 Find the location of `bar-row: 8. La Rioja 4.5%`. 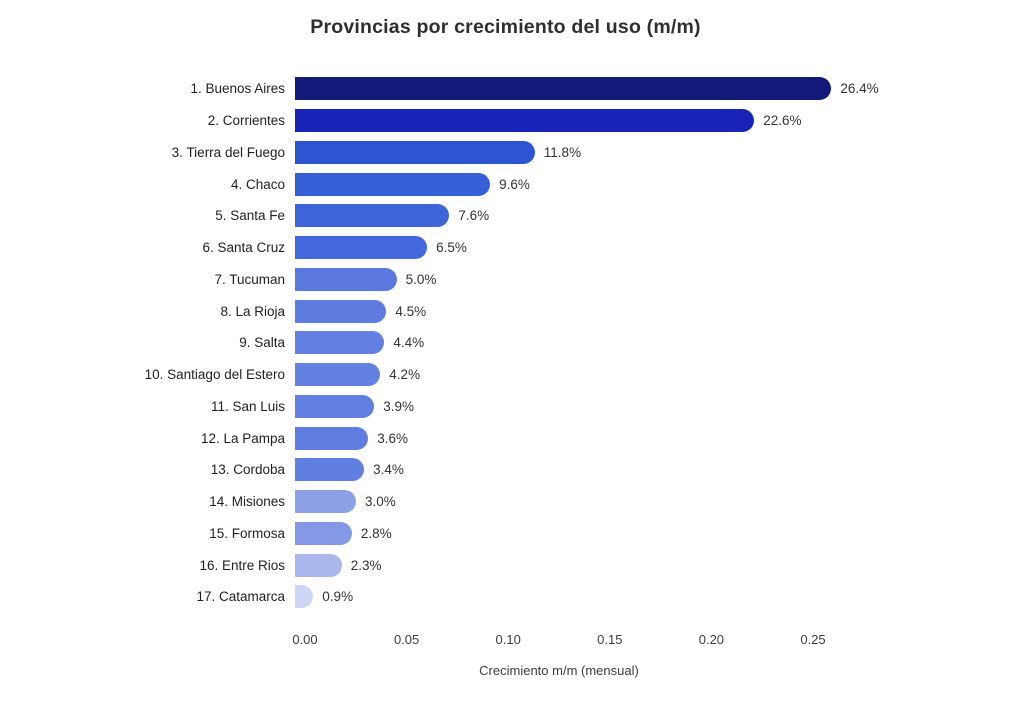

bar-row: 8. La Rioja 4.5% is located at coordinates (505, 311).